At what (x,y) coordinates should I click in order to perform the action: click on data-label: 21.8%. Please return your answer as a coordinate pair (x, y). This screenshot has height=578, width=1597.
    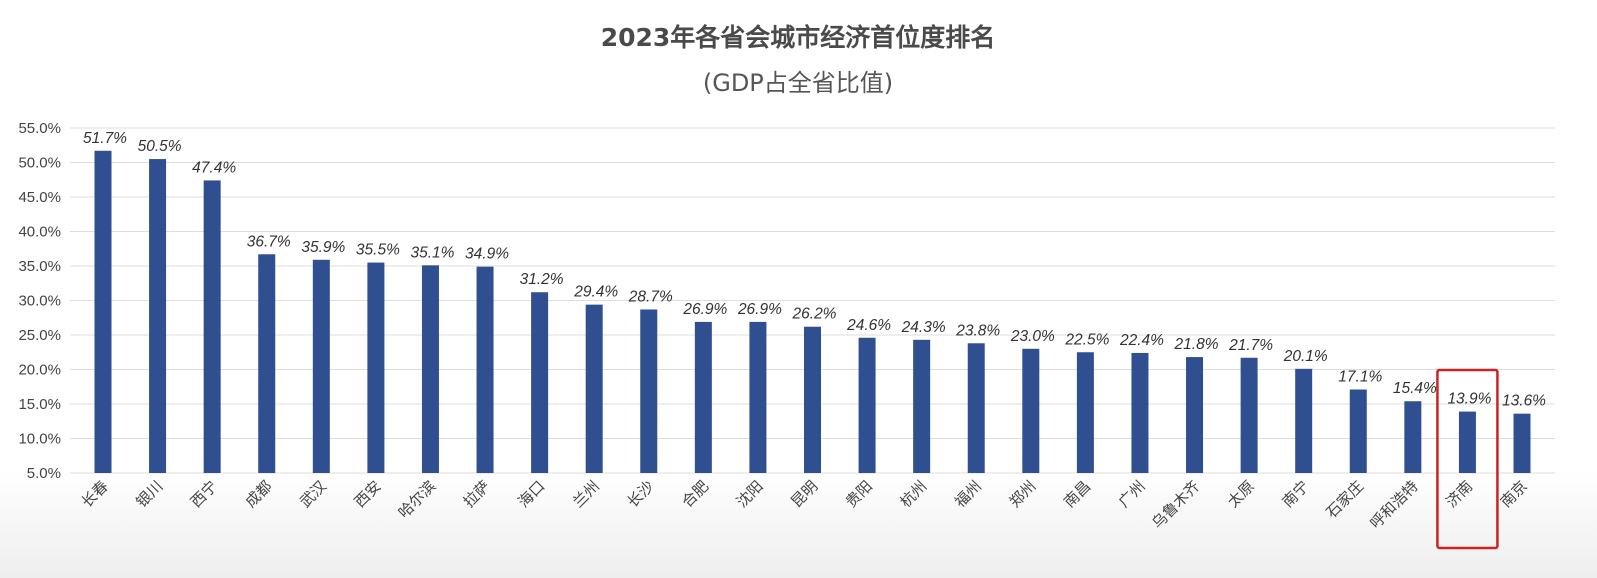
    Looking at the image, I should click on (1196, 344).